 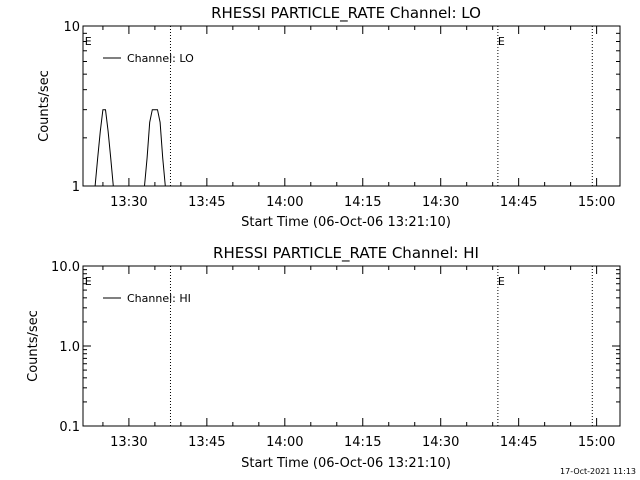 What do you see at coordinates (76, 187) in the screenshot?
I see `y-tick-label: 1` at bounding box center [76, 187].